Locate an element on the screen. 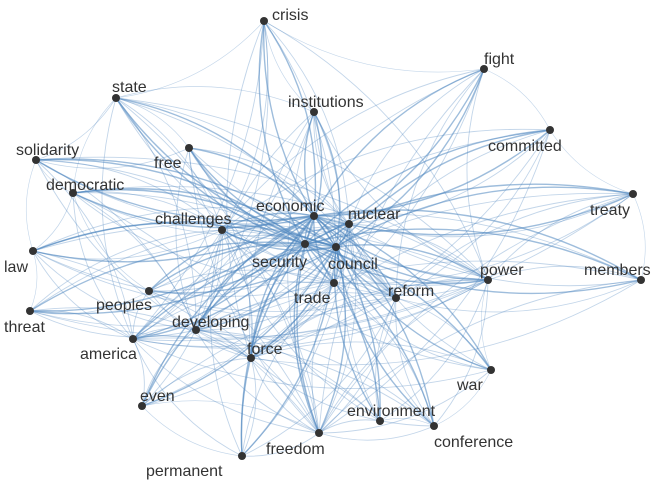 Image resolution: width=672 pixels, height=480 pixels. edge-america-threat is located at coordinates (81, 325).